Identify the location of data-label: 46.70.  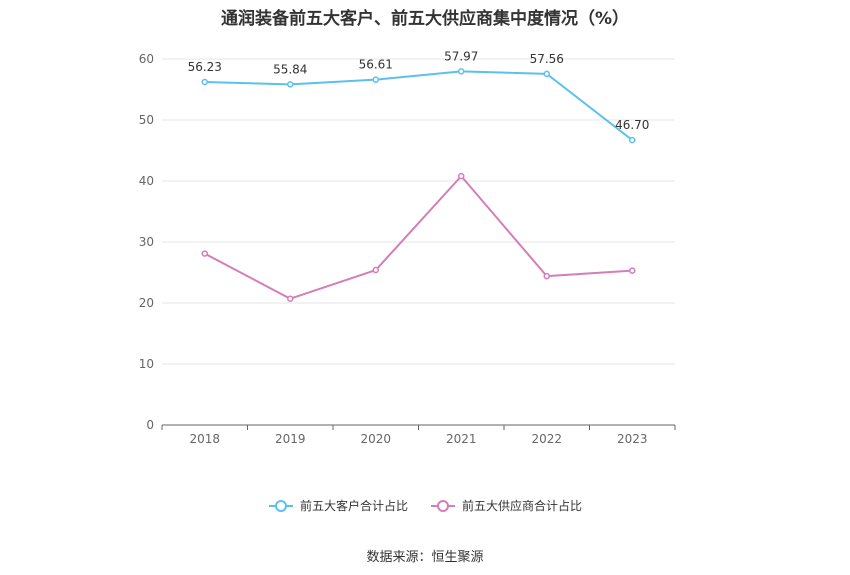
(632, 125).